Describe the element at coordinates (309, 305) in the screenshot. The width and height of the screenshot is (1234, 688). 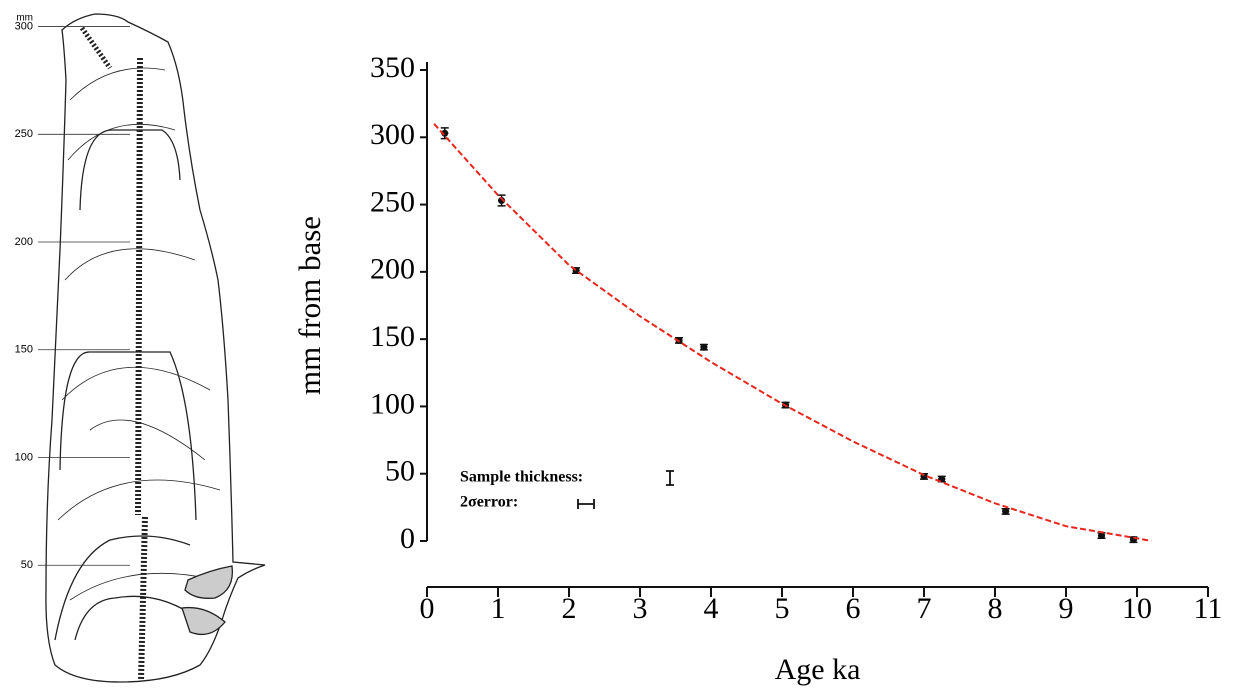
I see `y-axis-label: mm from base` at that location.